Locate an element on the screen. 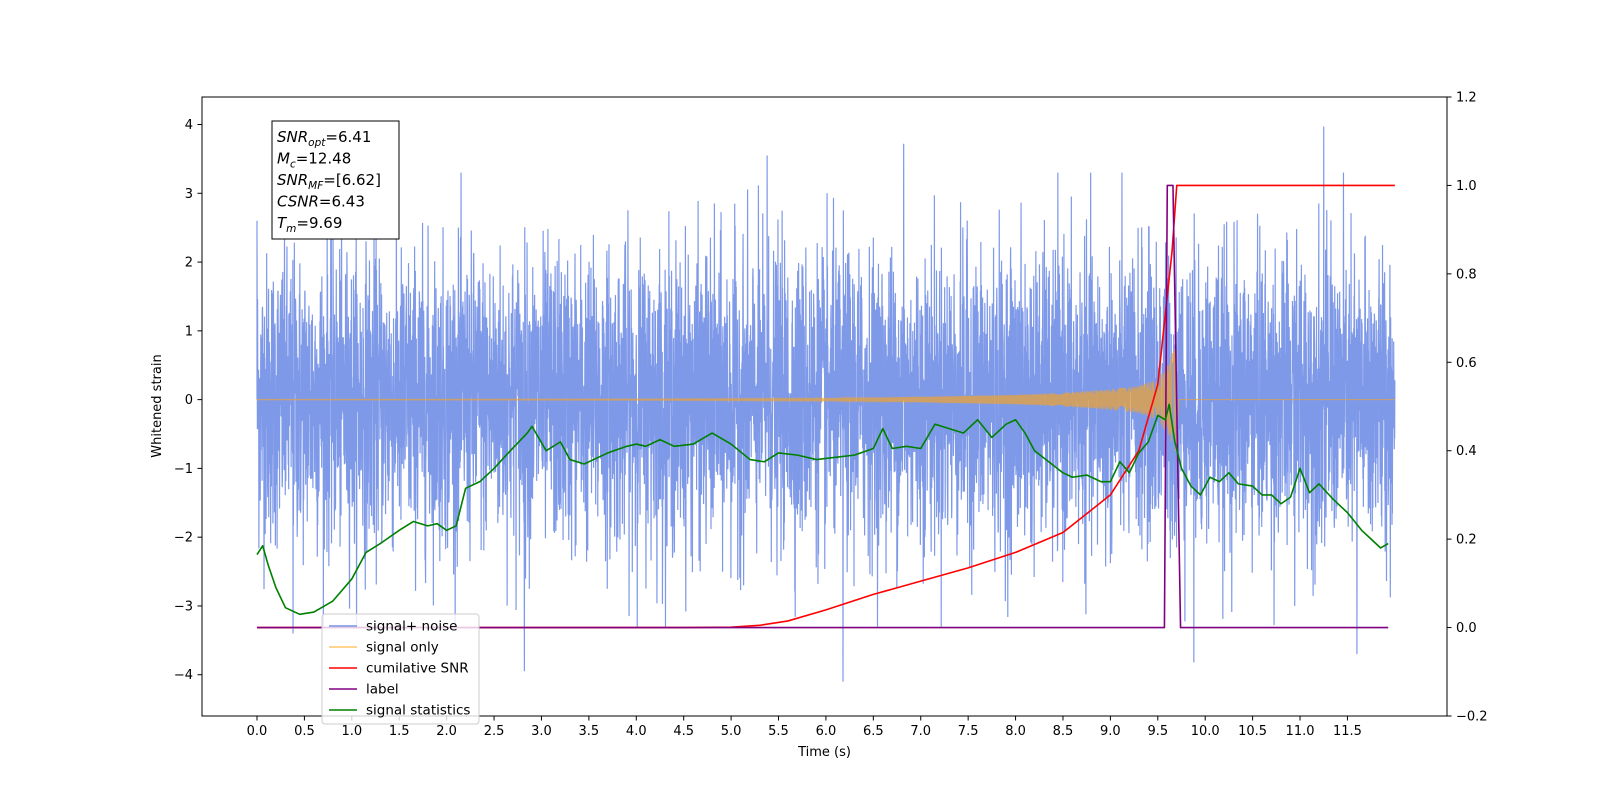 The width and height of the screenshot is (1600, 800). y-tick-label-right: 0.2 is located at coordinates (1466, 540).